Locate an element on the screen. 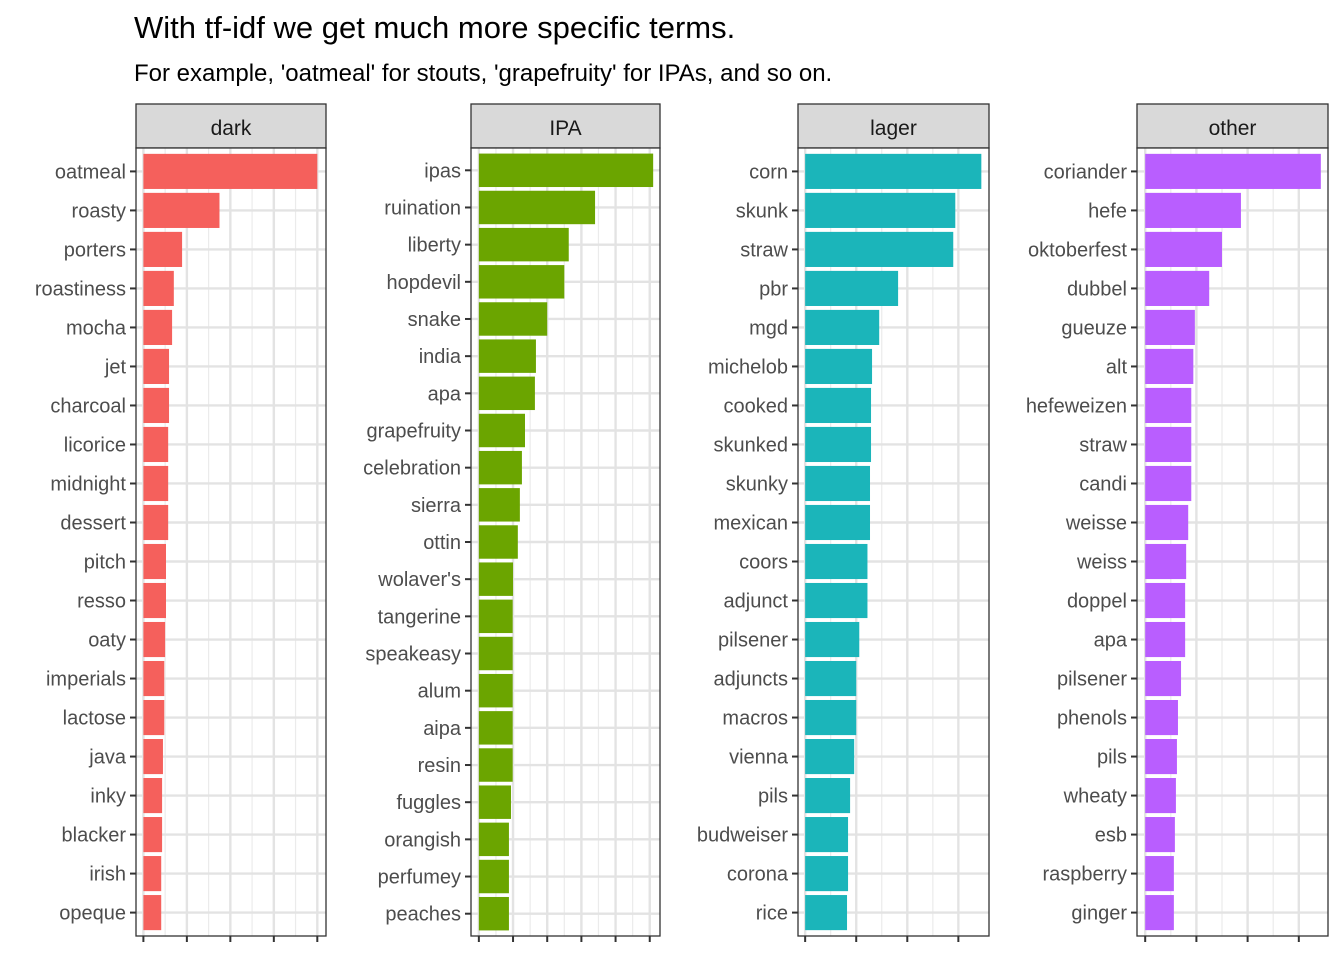 The width and height of the screenshot is (1344, 960). bar-irish is located at coordinates (152, 874).